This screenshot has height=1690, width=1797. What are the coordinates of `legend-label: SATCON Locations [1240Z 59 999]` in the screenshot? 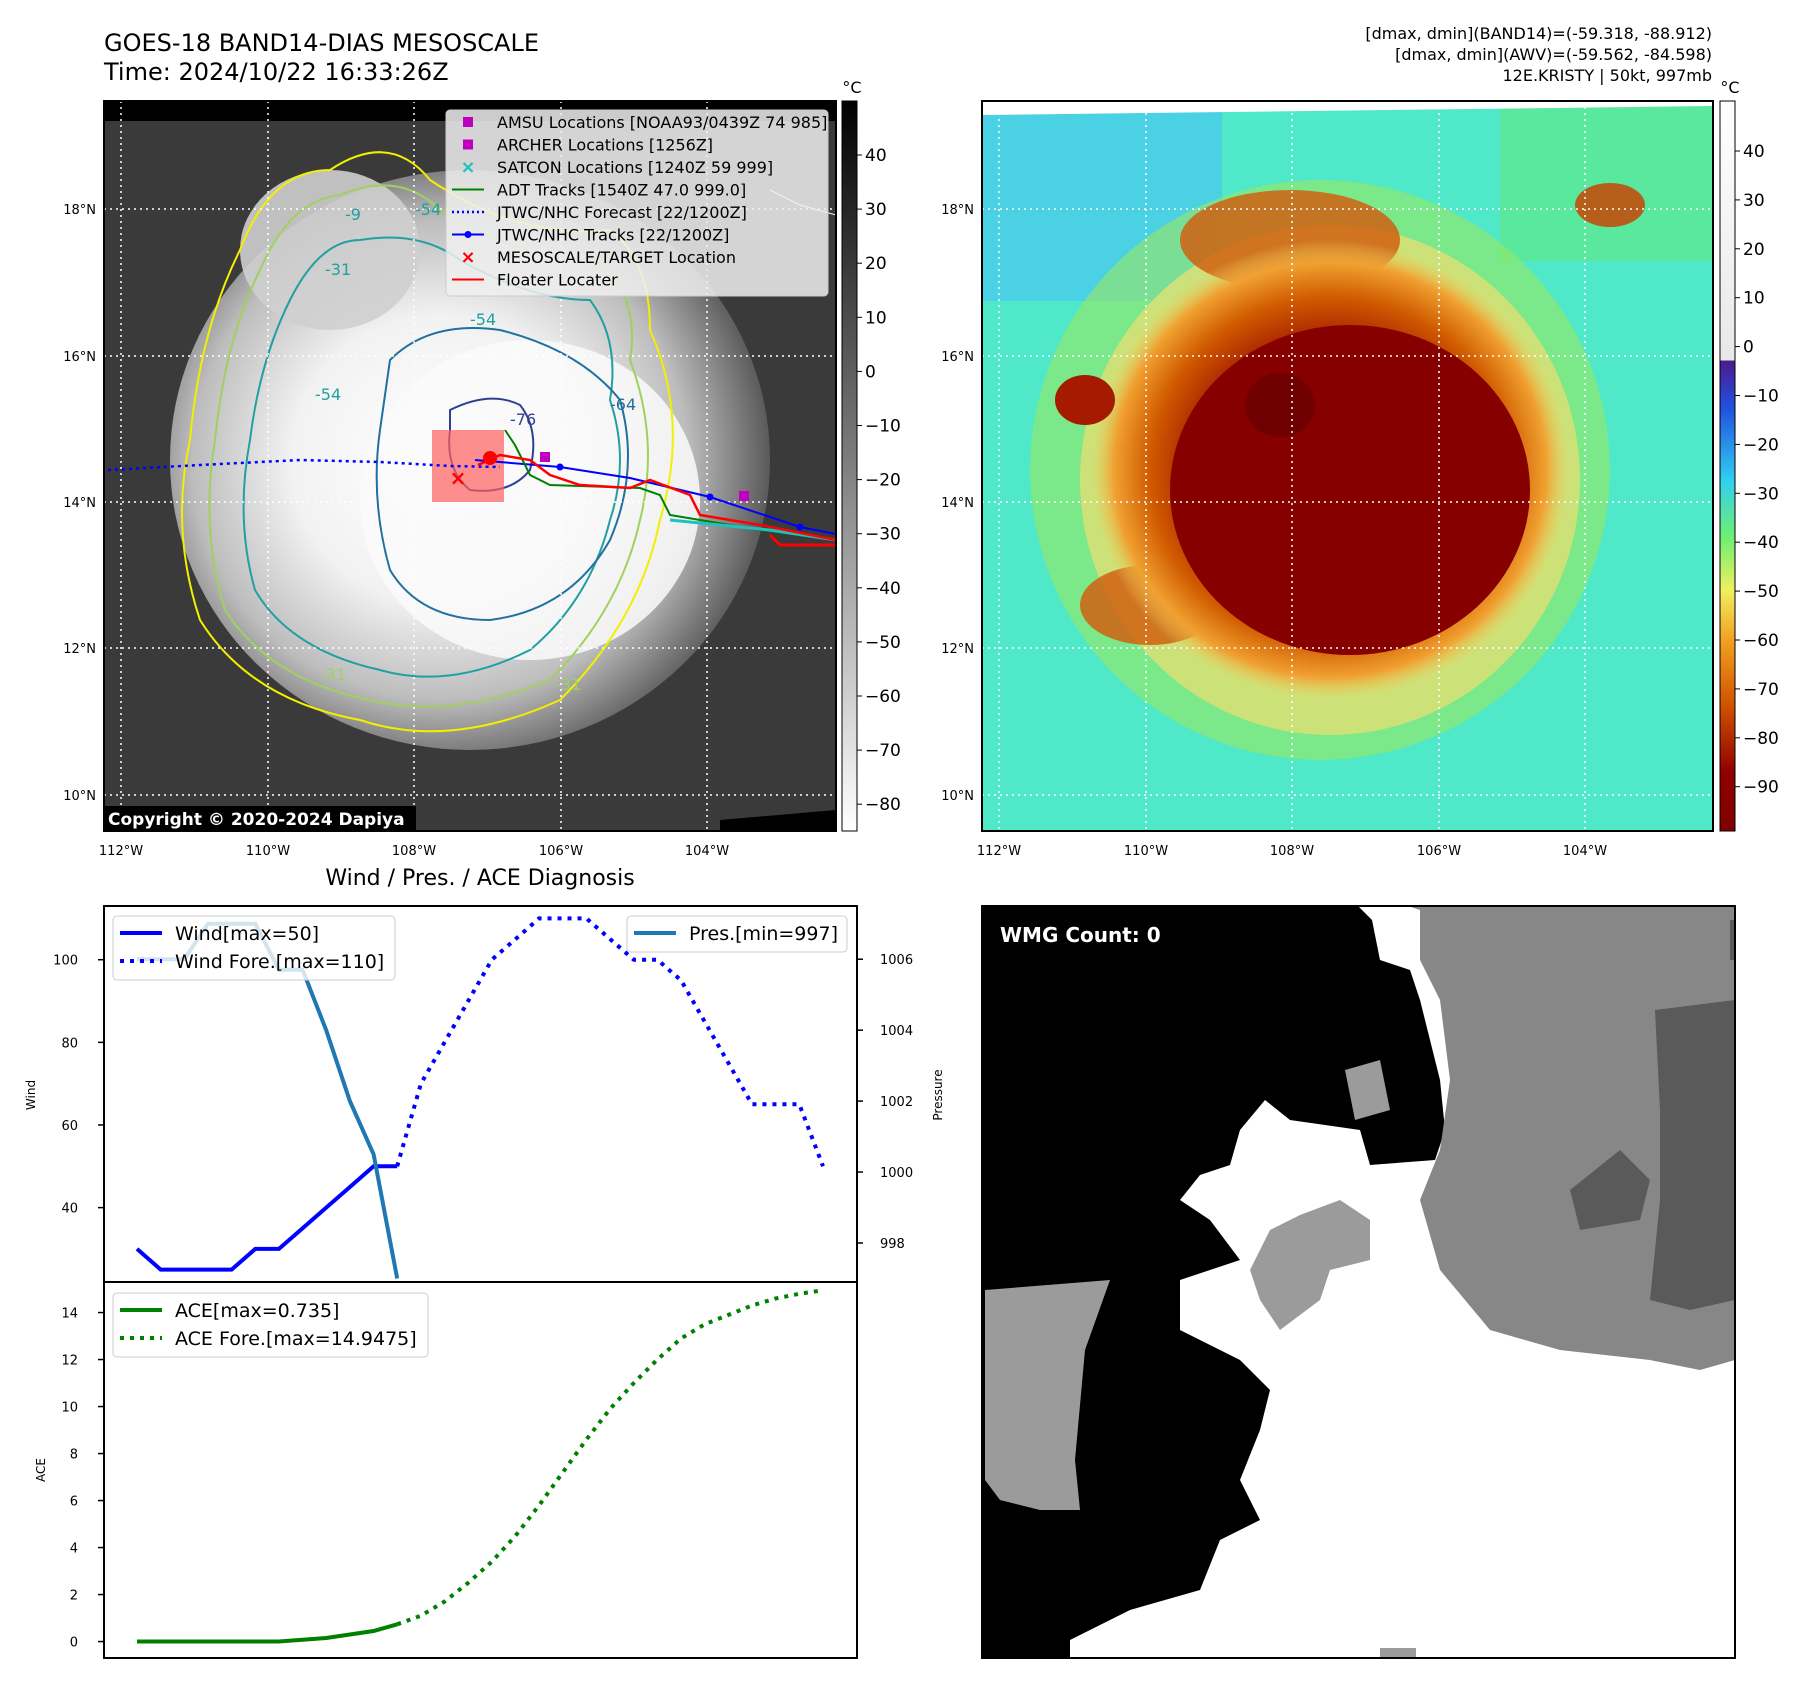 It's located at (635, 167).